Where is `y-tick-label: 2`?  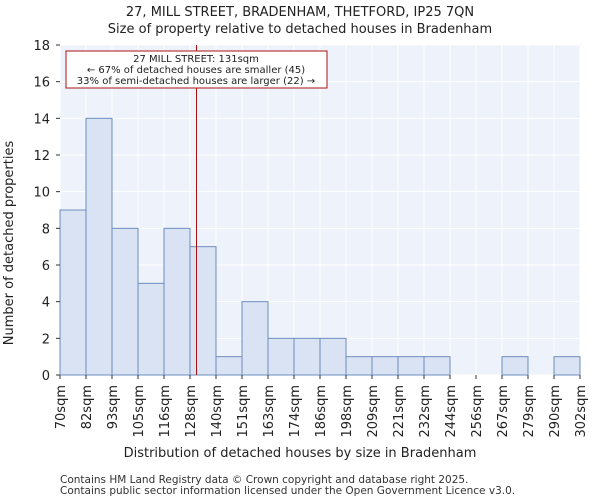
y-tick-label: 2 is located at coordinates (46, 339).